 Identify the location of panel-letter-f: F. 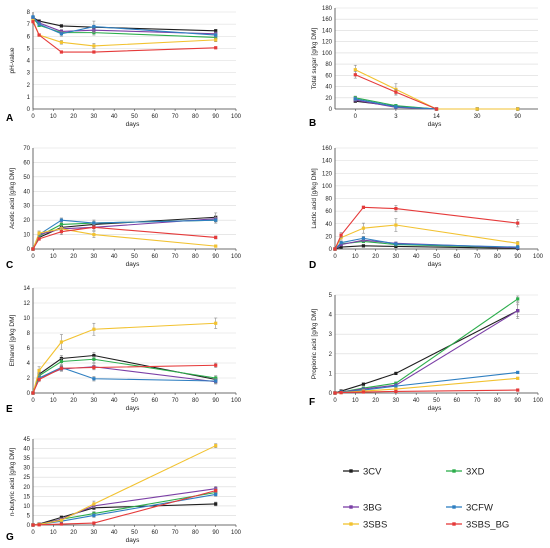
(312, 402).